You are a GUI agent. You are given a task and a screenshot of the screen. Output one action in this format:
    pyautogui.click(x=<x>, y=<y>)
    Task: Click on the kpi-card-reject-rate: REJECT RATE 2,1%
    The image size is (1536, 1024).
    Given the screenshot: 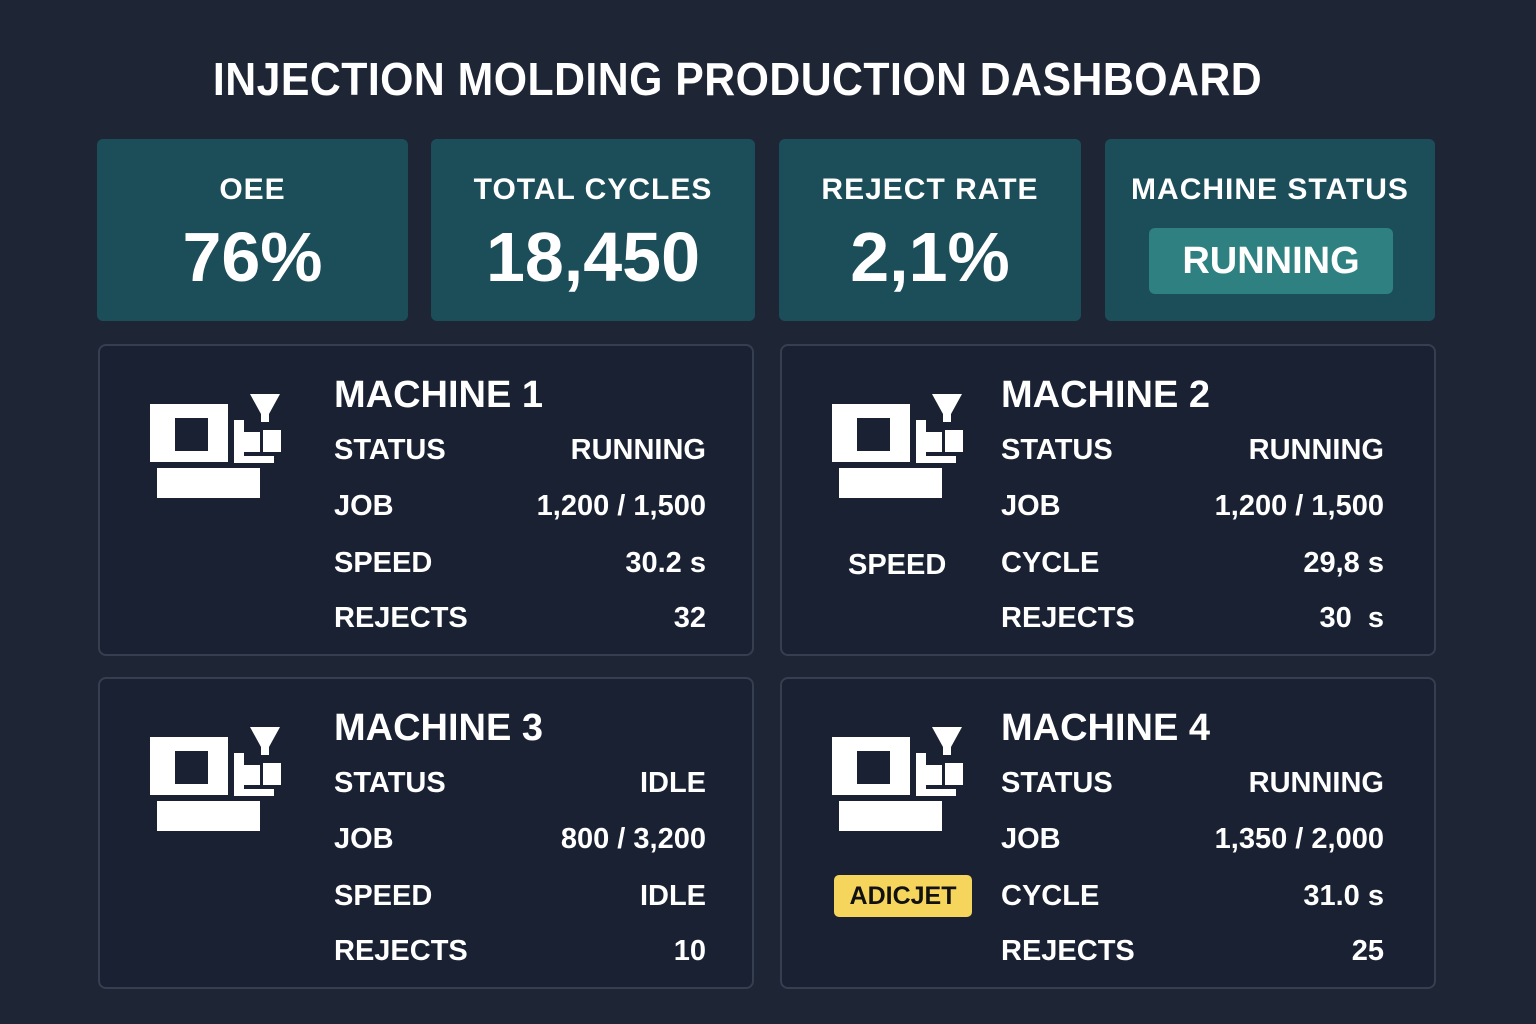 What is the action you would take?
    pyautogui.click(x=930, y=230)
    